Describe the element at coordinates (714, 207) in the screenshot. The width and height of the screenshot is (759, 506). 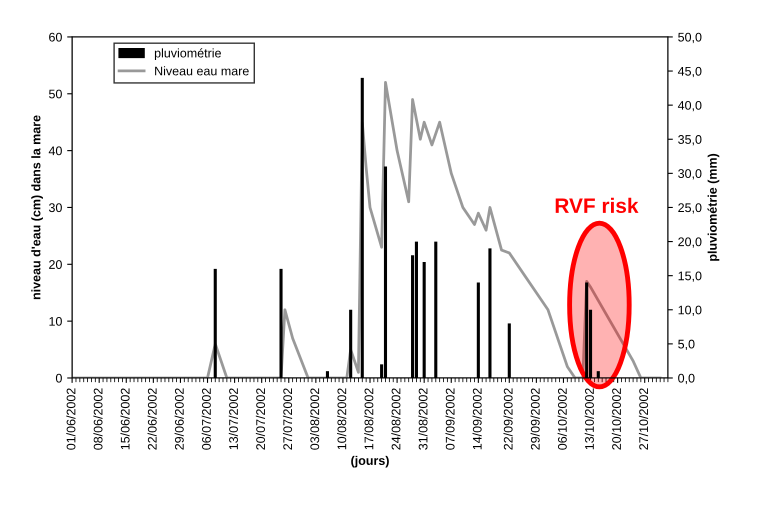
I see `y2-axis-title: pluviométrie (mm)` at that location.